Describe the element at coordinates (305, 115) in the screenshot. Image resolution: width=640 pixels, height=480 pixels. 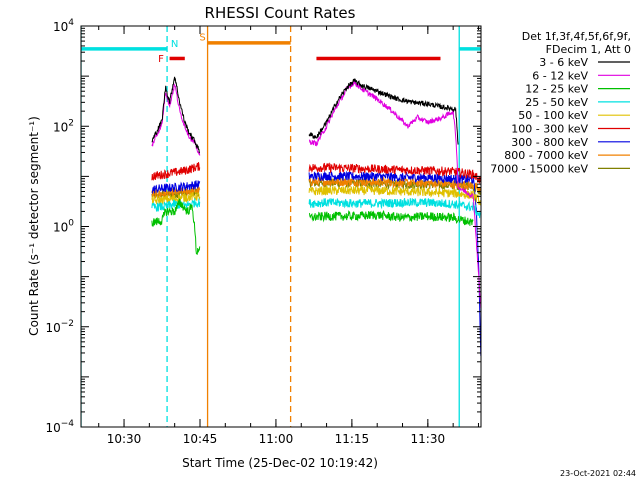
I see `series-line-3-6-kev` at that location.